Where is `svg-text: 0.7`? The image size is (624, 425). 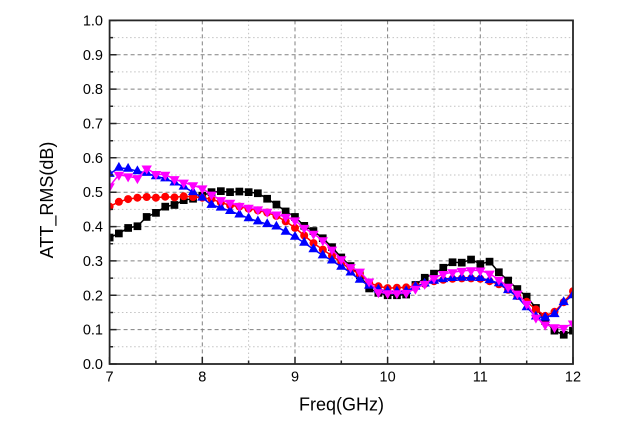 svg-text: 0.7 is located at coordinates (93, 125).